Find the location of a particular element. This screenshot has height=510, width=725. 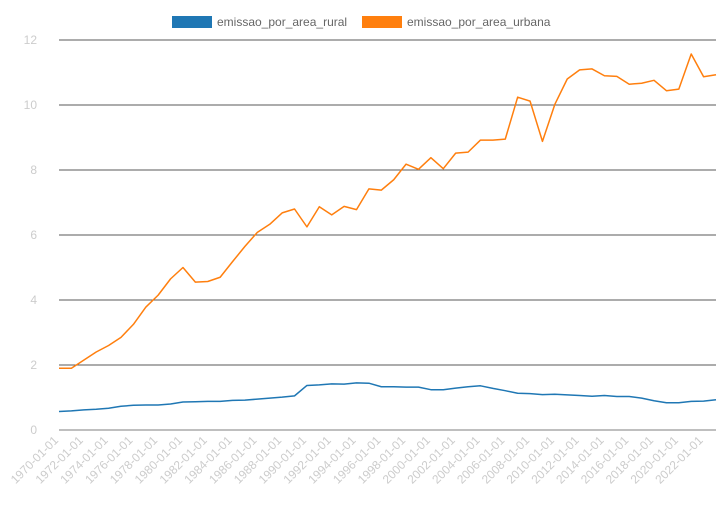

y-tick-label: 6 is located at coordinates (33, 235).